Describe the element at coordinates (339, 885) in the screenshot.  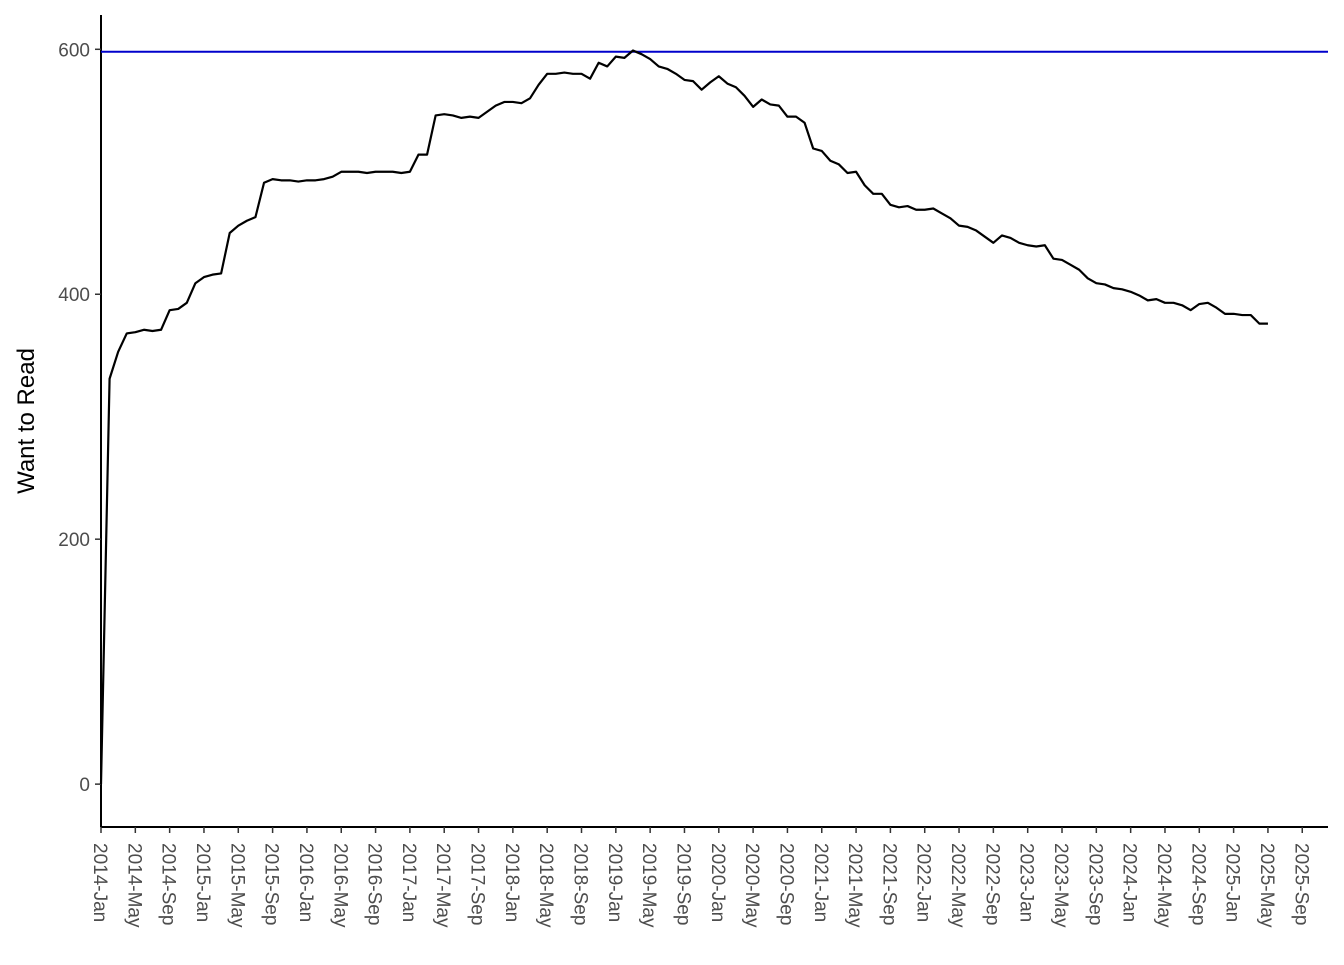
I see `x-tick-label: 2016-May` at that location.